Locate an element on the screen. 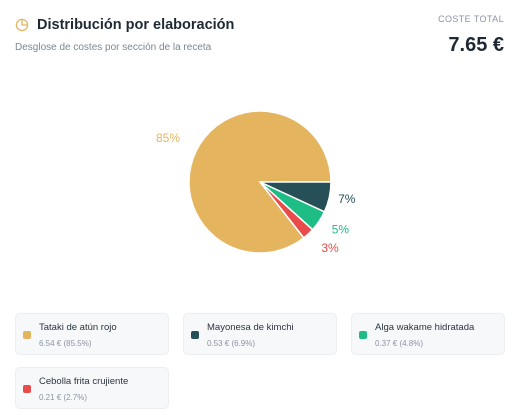 The width and height of the screenshot is (519, 415). pie-chart-icon is located at coordinates (22, 25).